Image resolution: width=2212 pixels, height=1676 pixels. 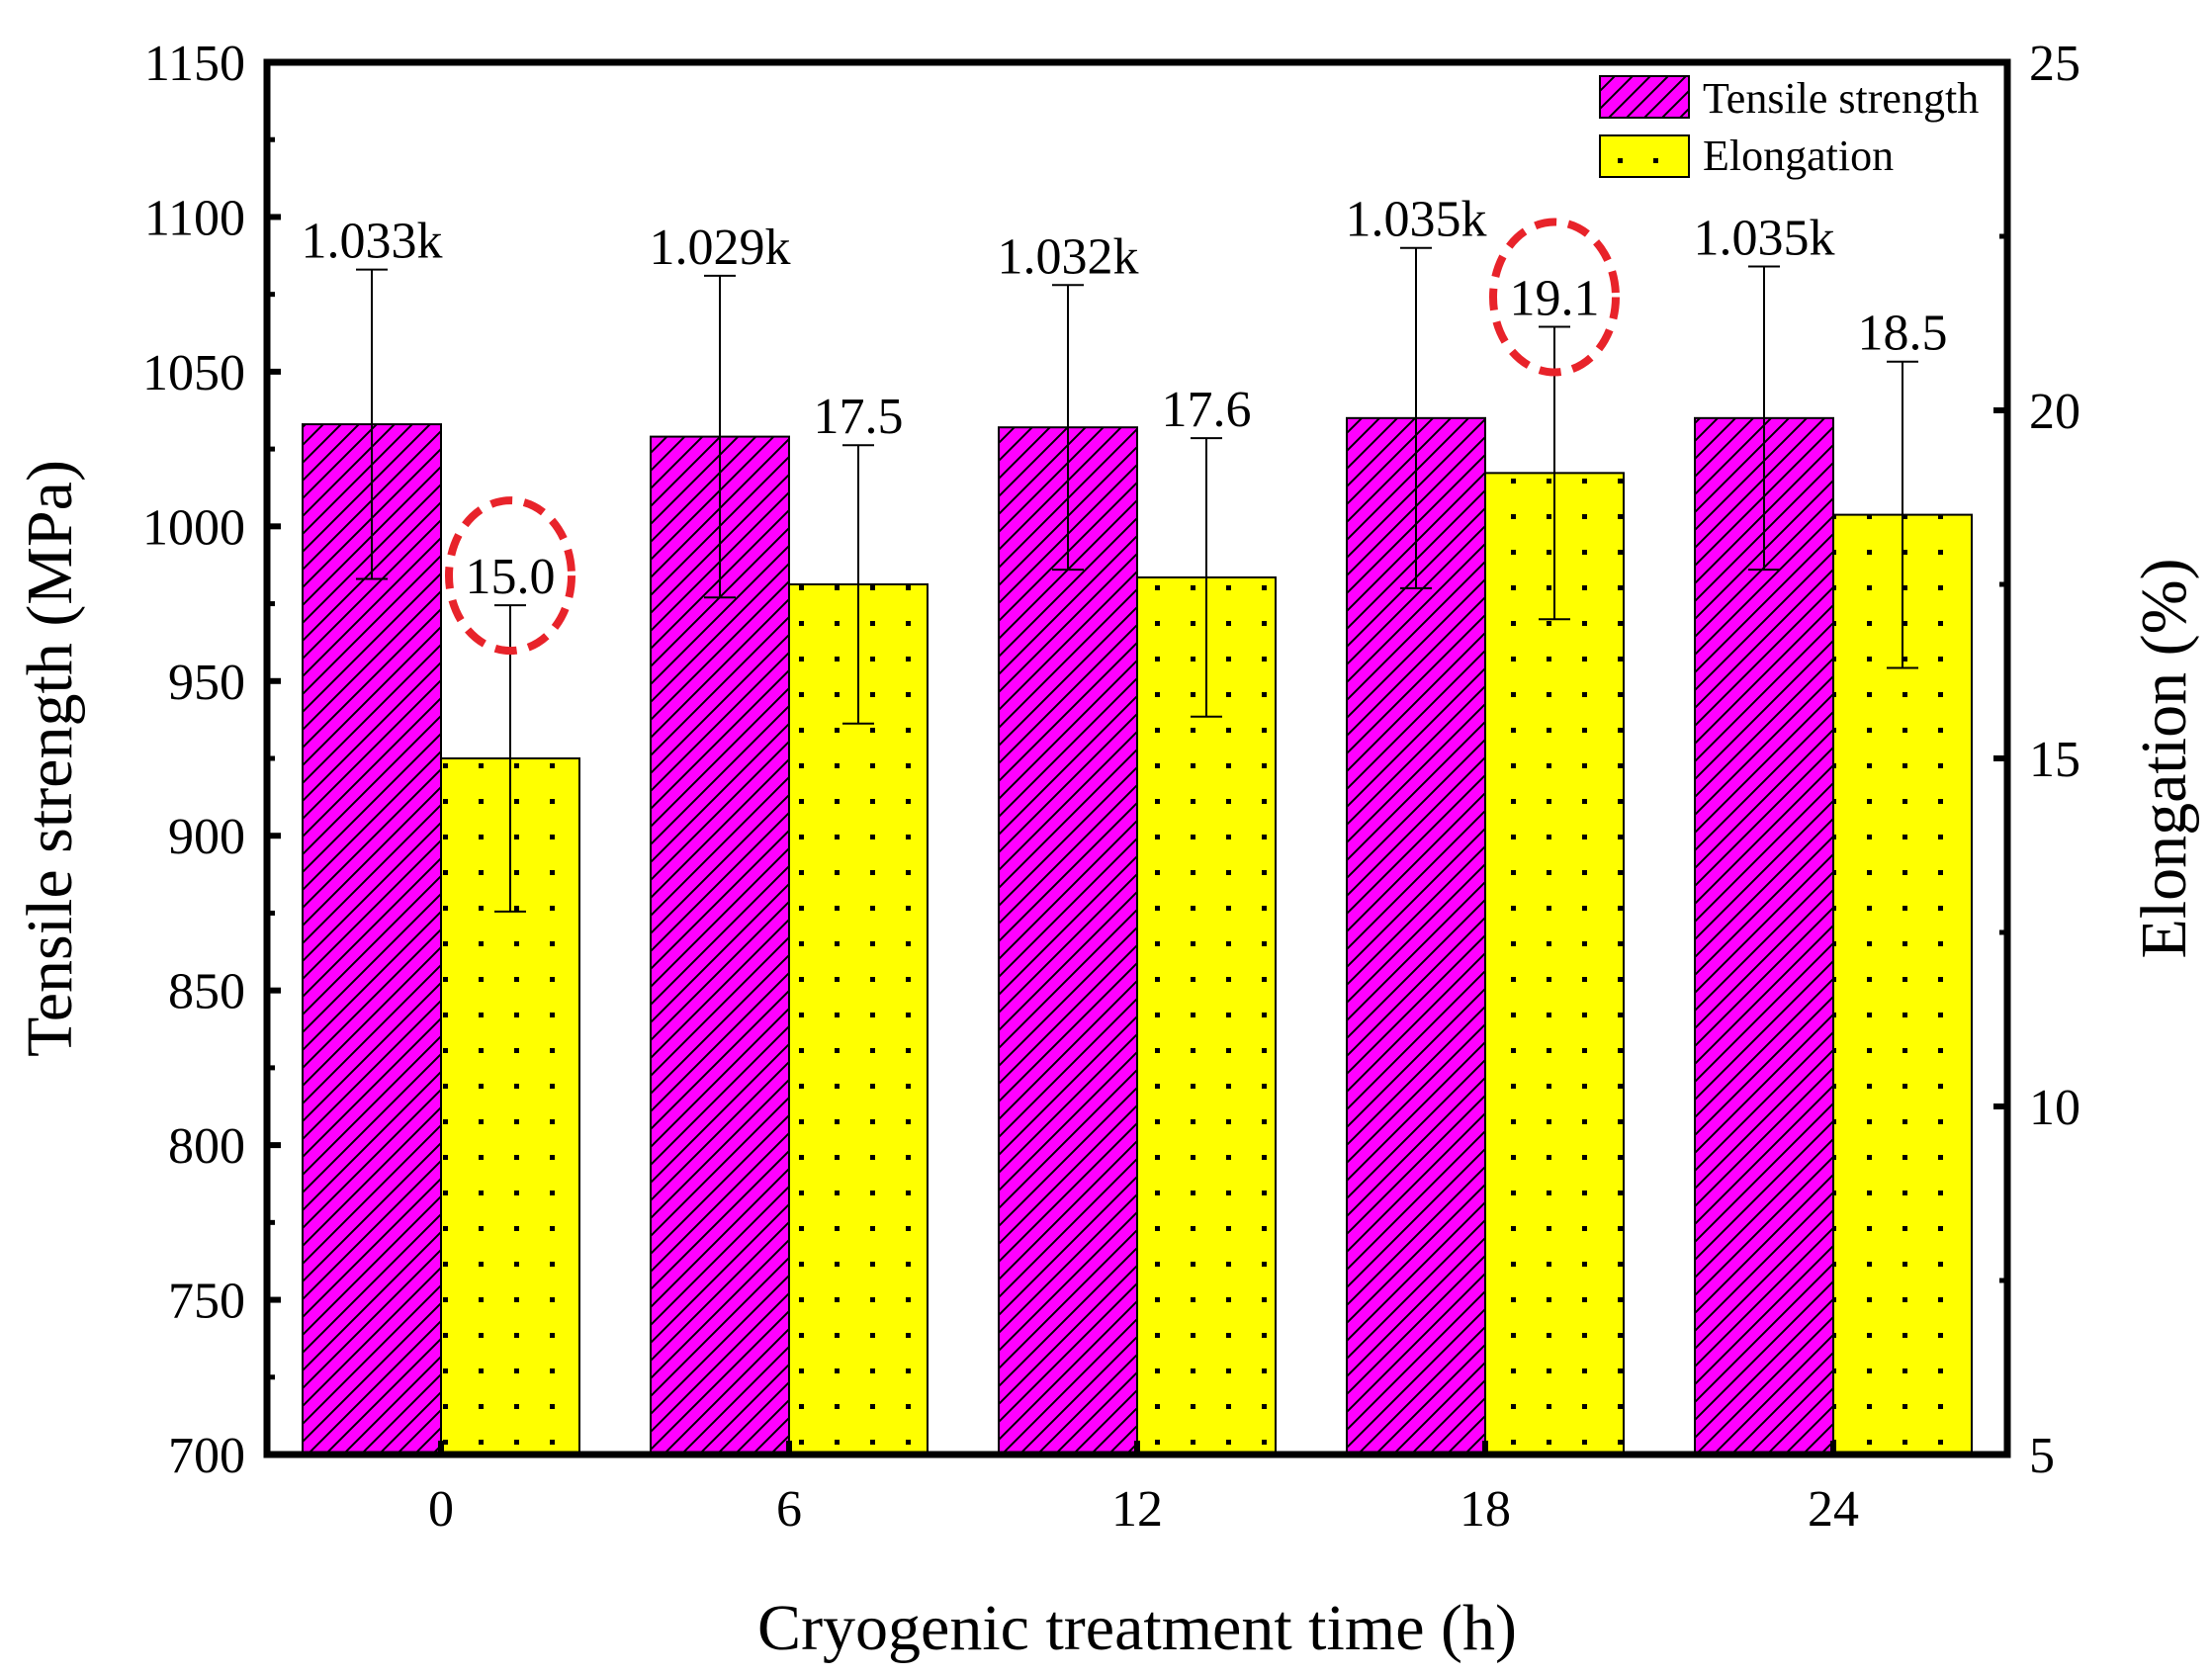 I want to click on data-label-elongation-18: 19.1, so click(x=1555, y=299).